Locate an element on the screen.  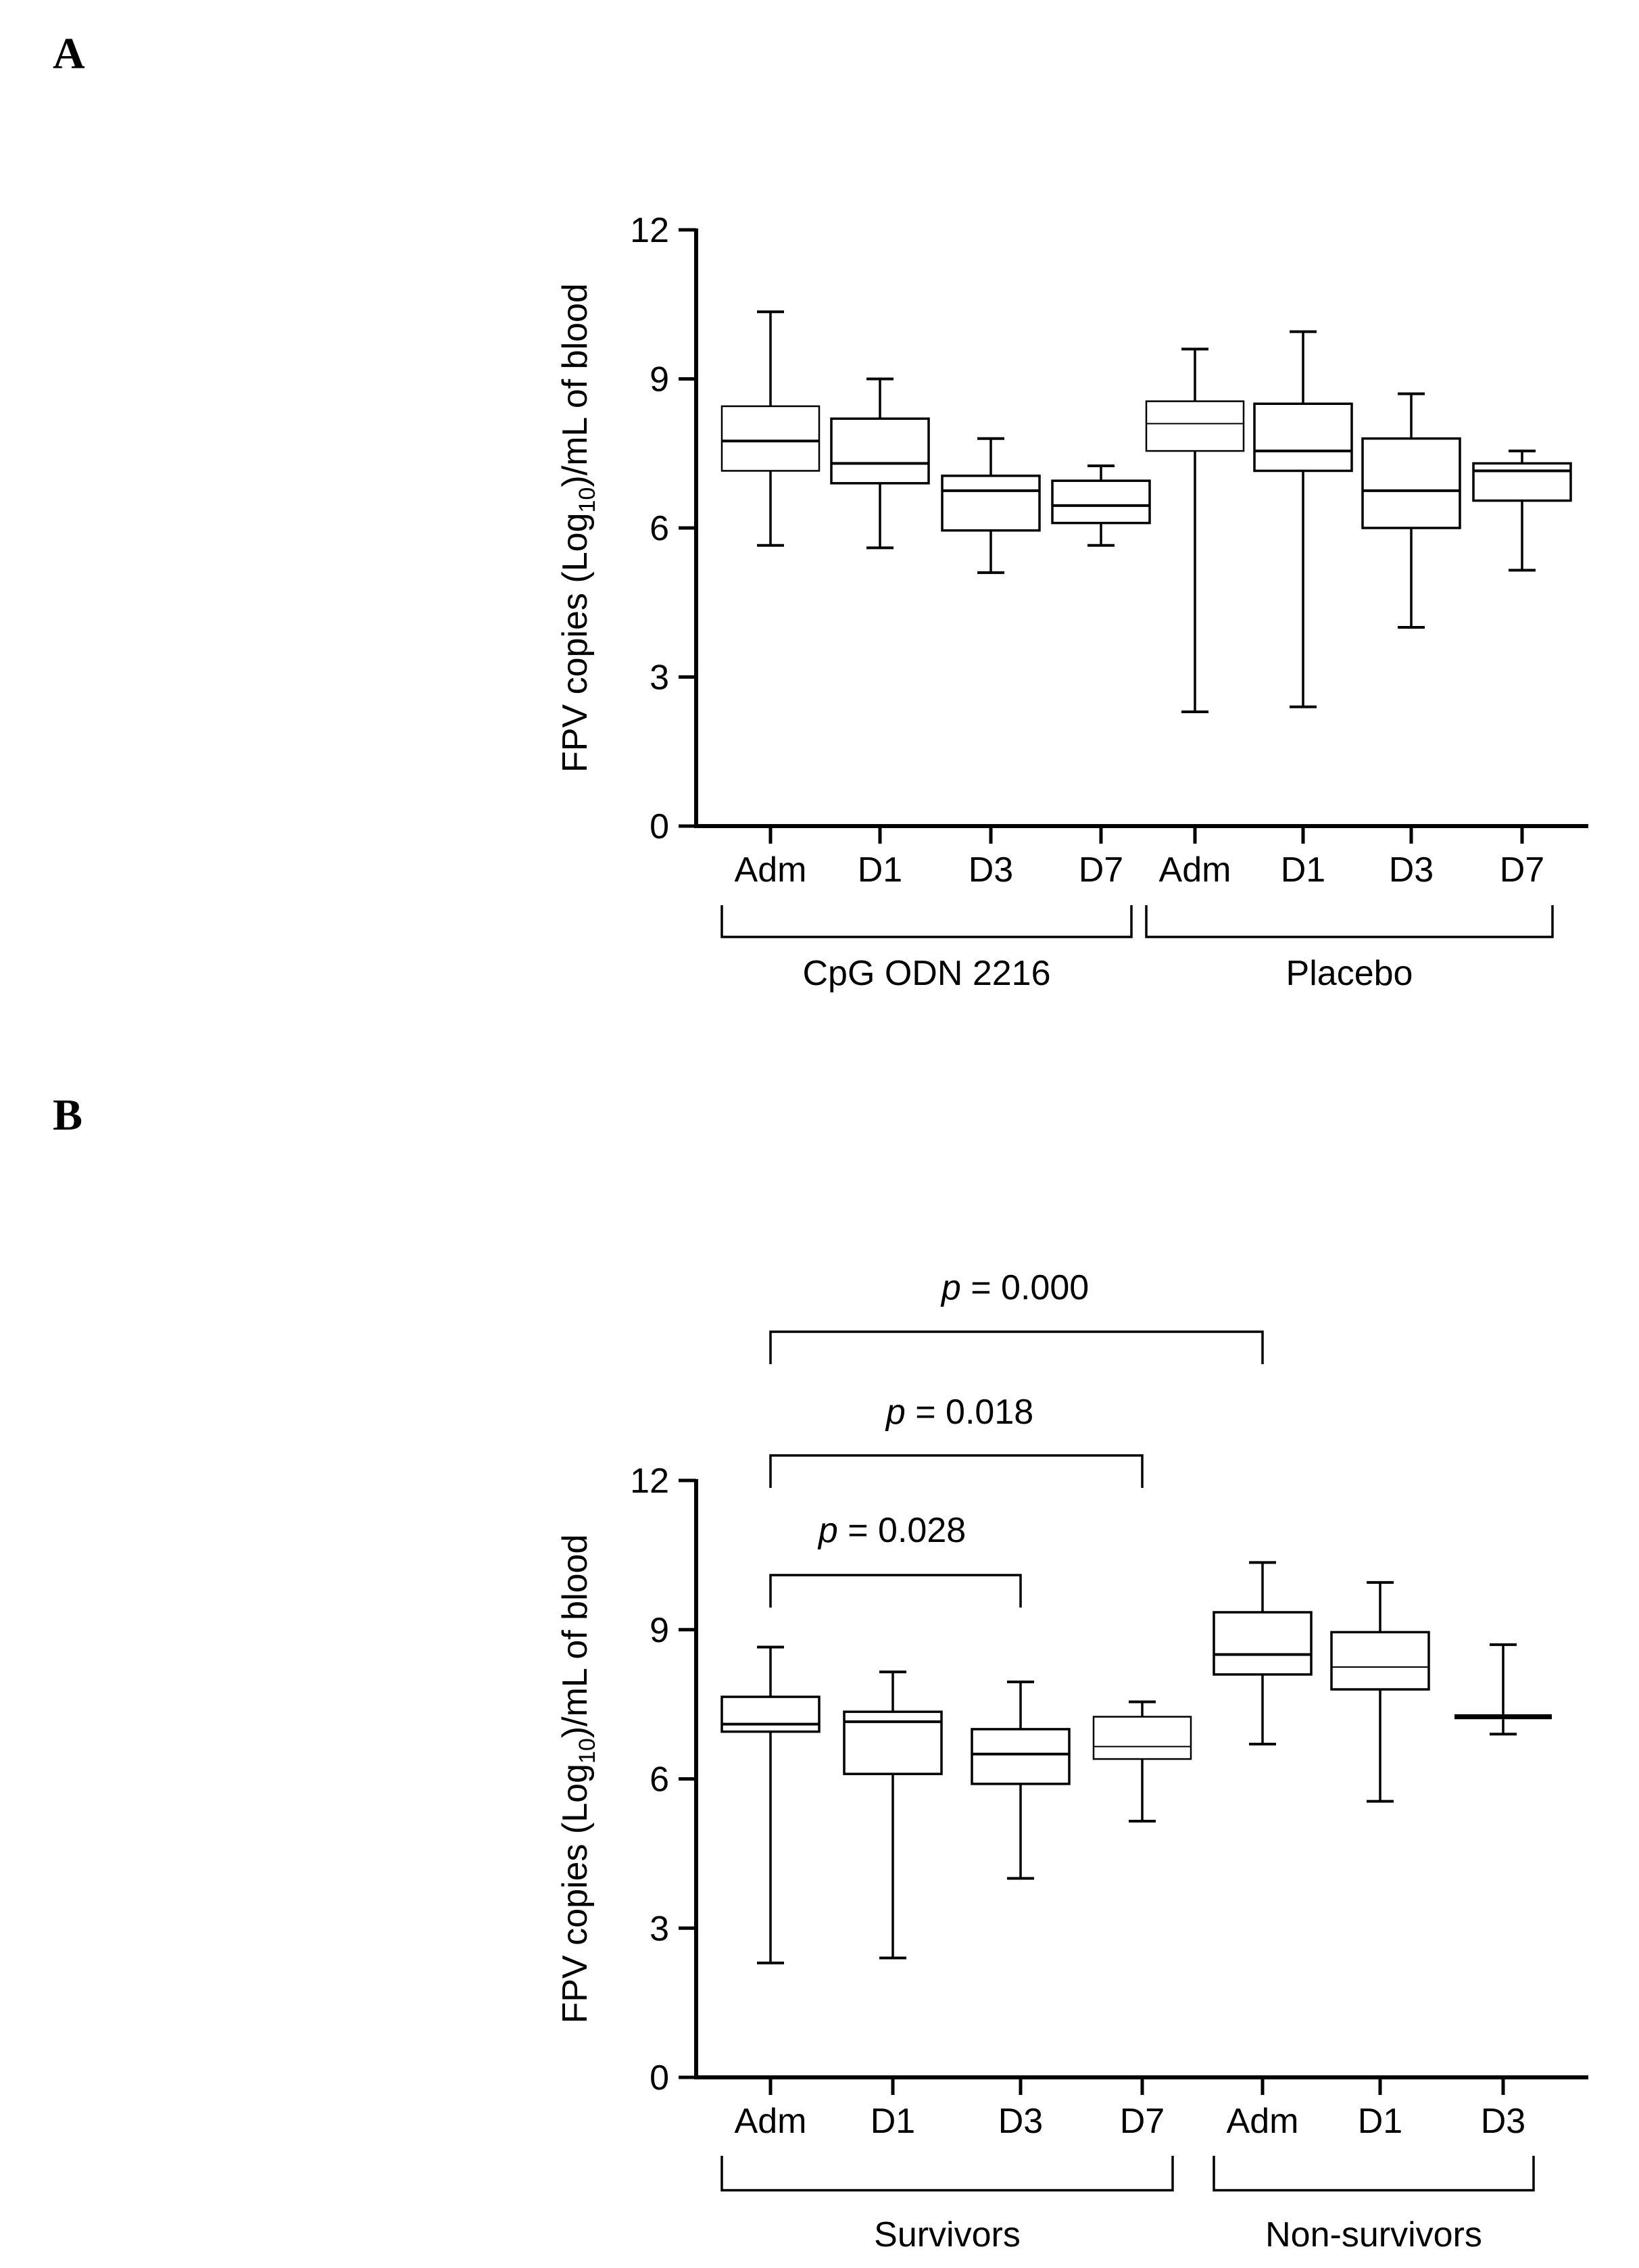
panel-b-non-survivors-d1-label: D1 is located at coordinates (1380, 2121).